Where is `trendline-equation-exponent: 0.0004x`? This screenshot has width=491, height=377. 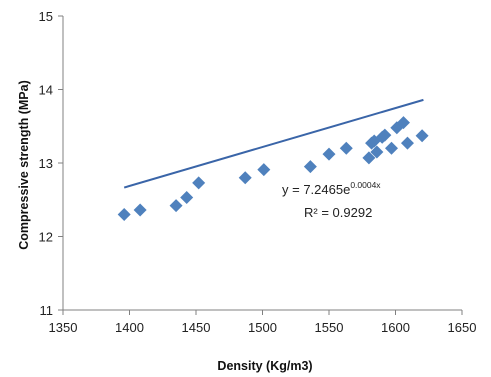
trendline-equation-exponent: 0.0004x is located at coordinates (365, 185).